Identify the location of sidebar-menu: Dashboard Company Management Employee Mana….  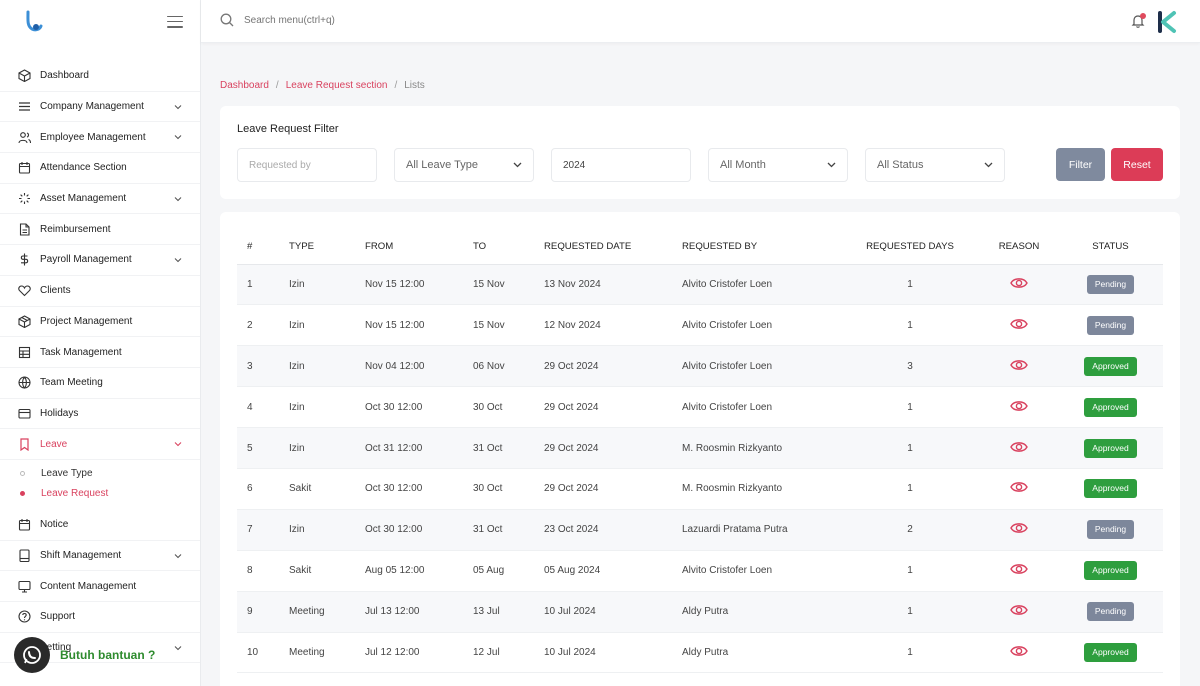
(100, 260).